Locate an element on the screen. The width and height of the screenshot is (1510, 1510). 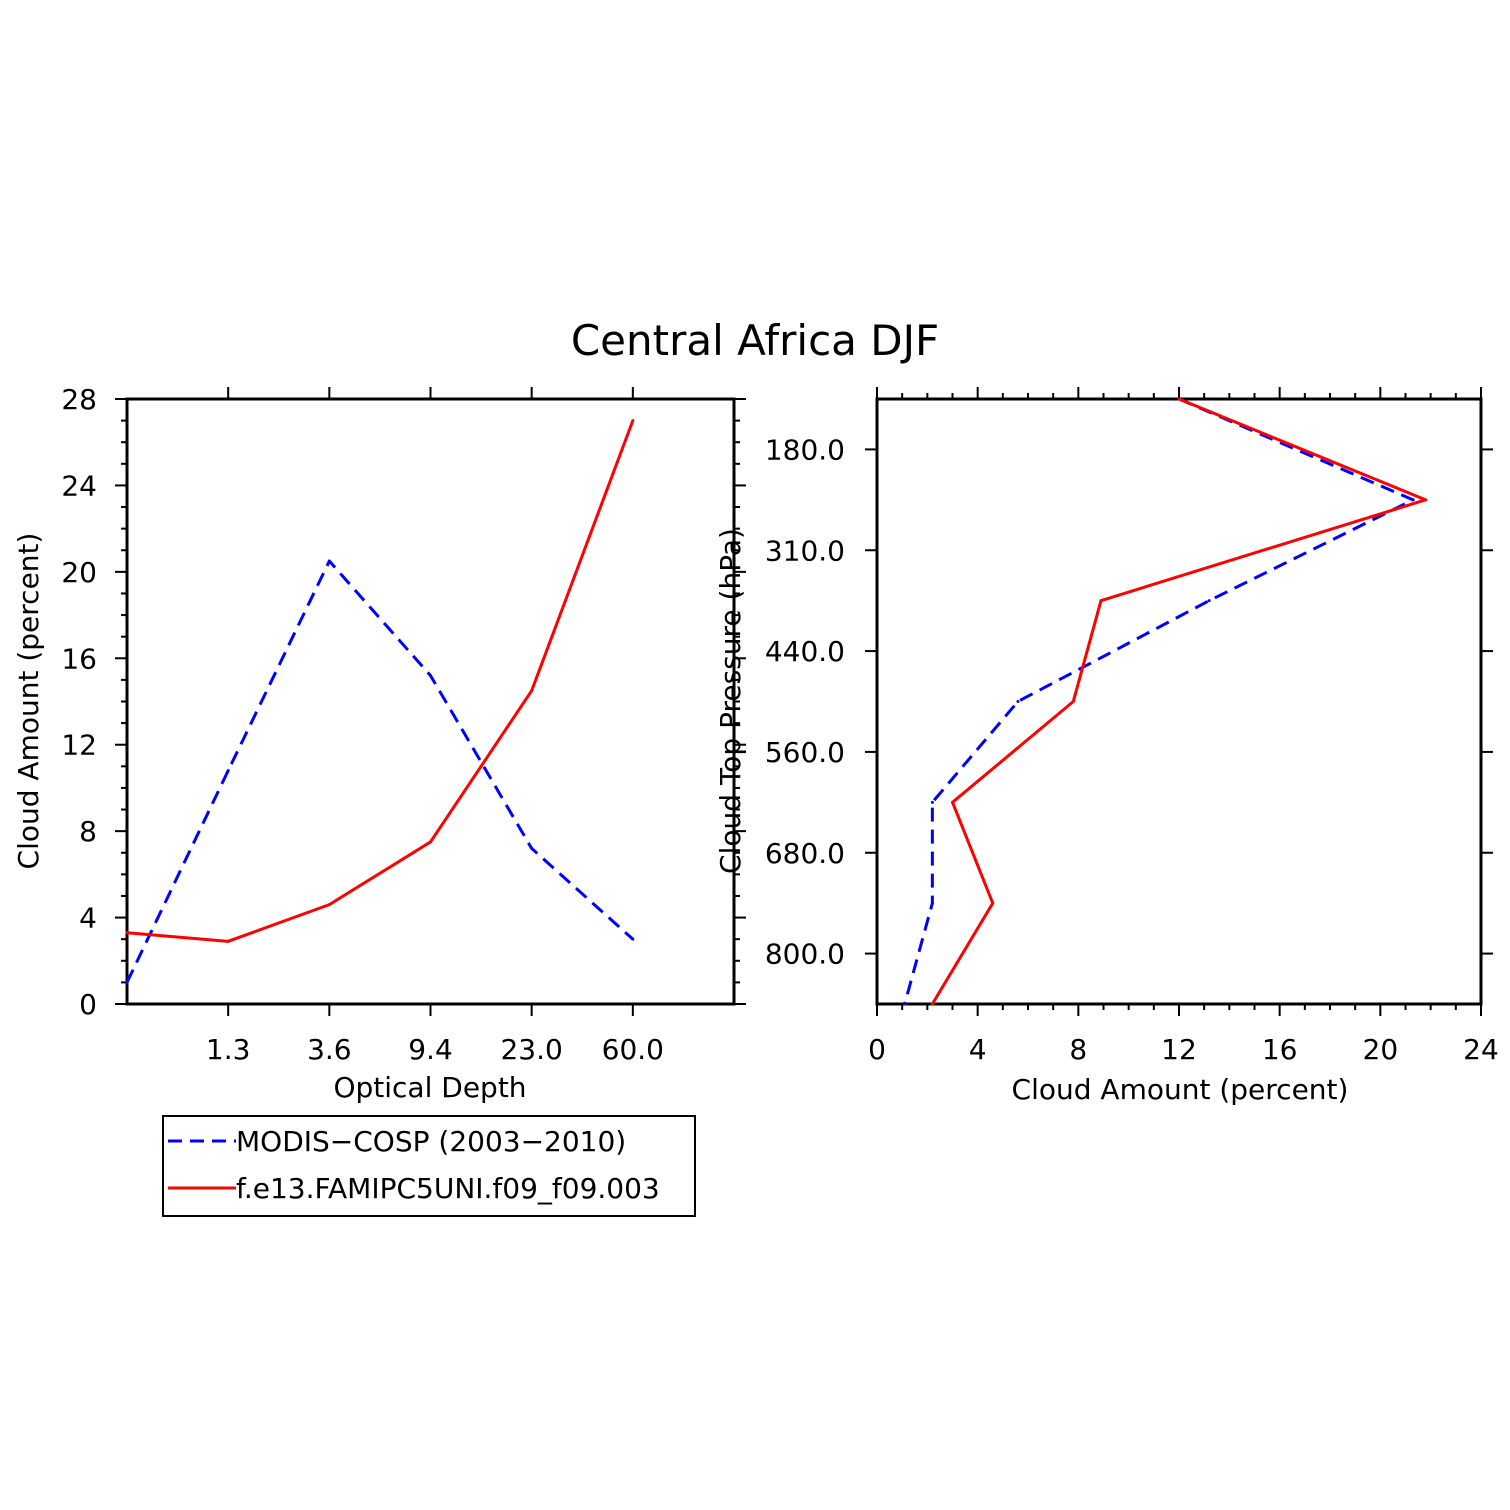
right-y-tick-label: 440.0 is located at coordinates (805, 651).